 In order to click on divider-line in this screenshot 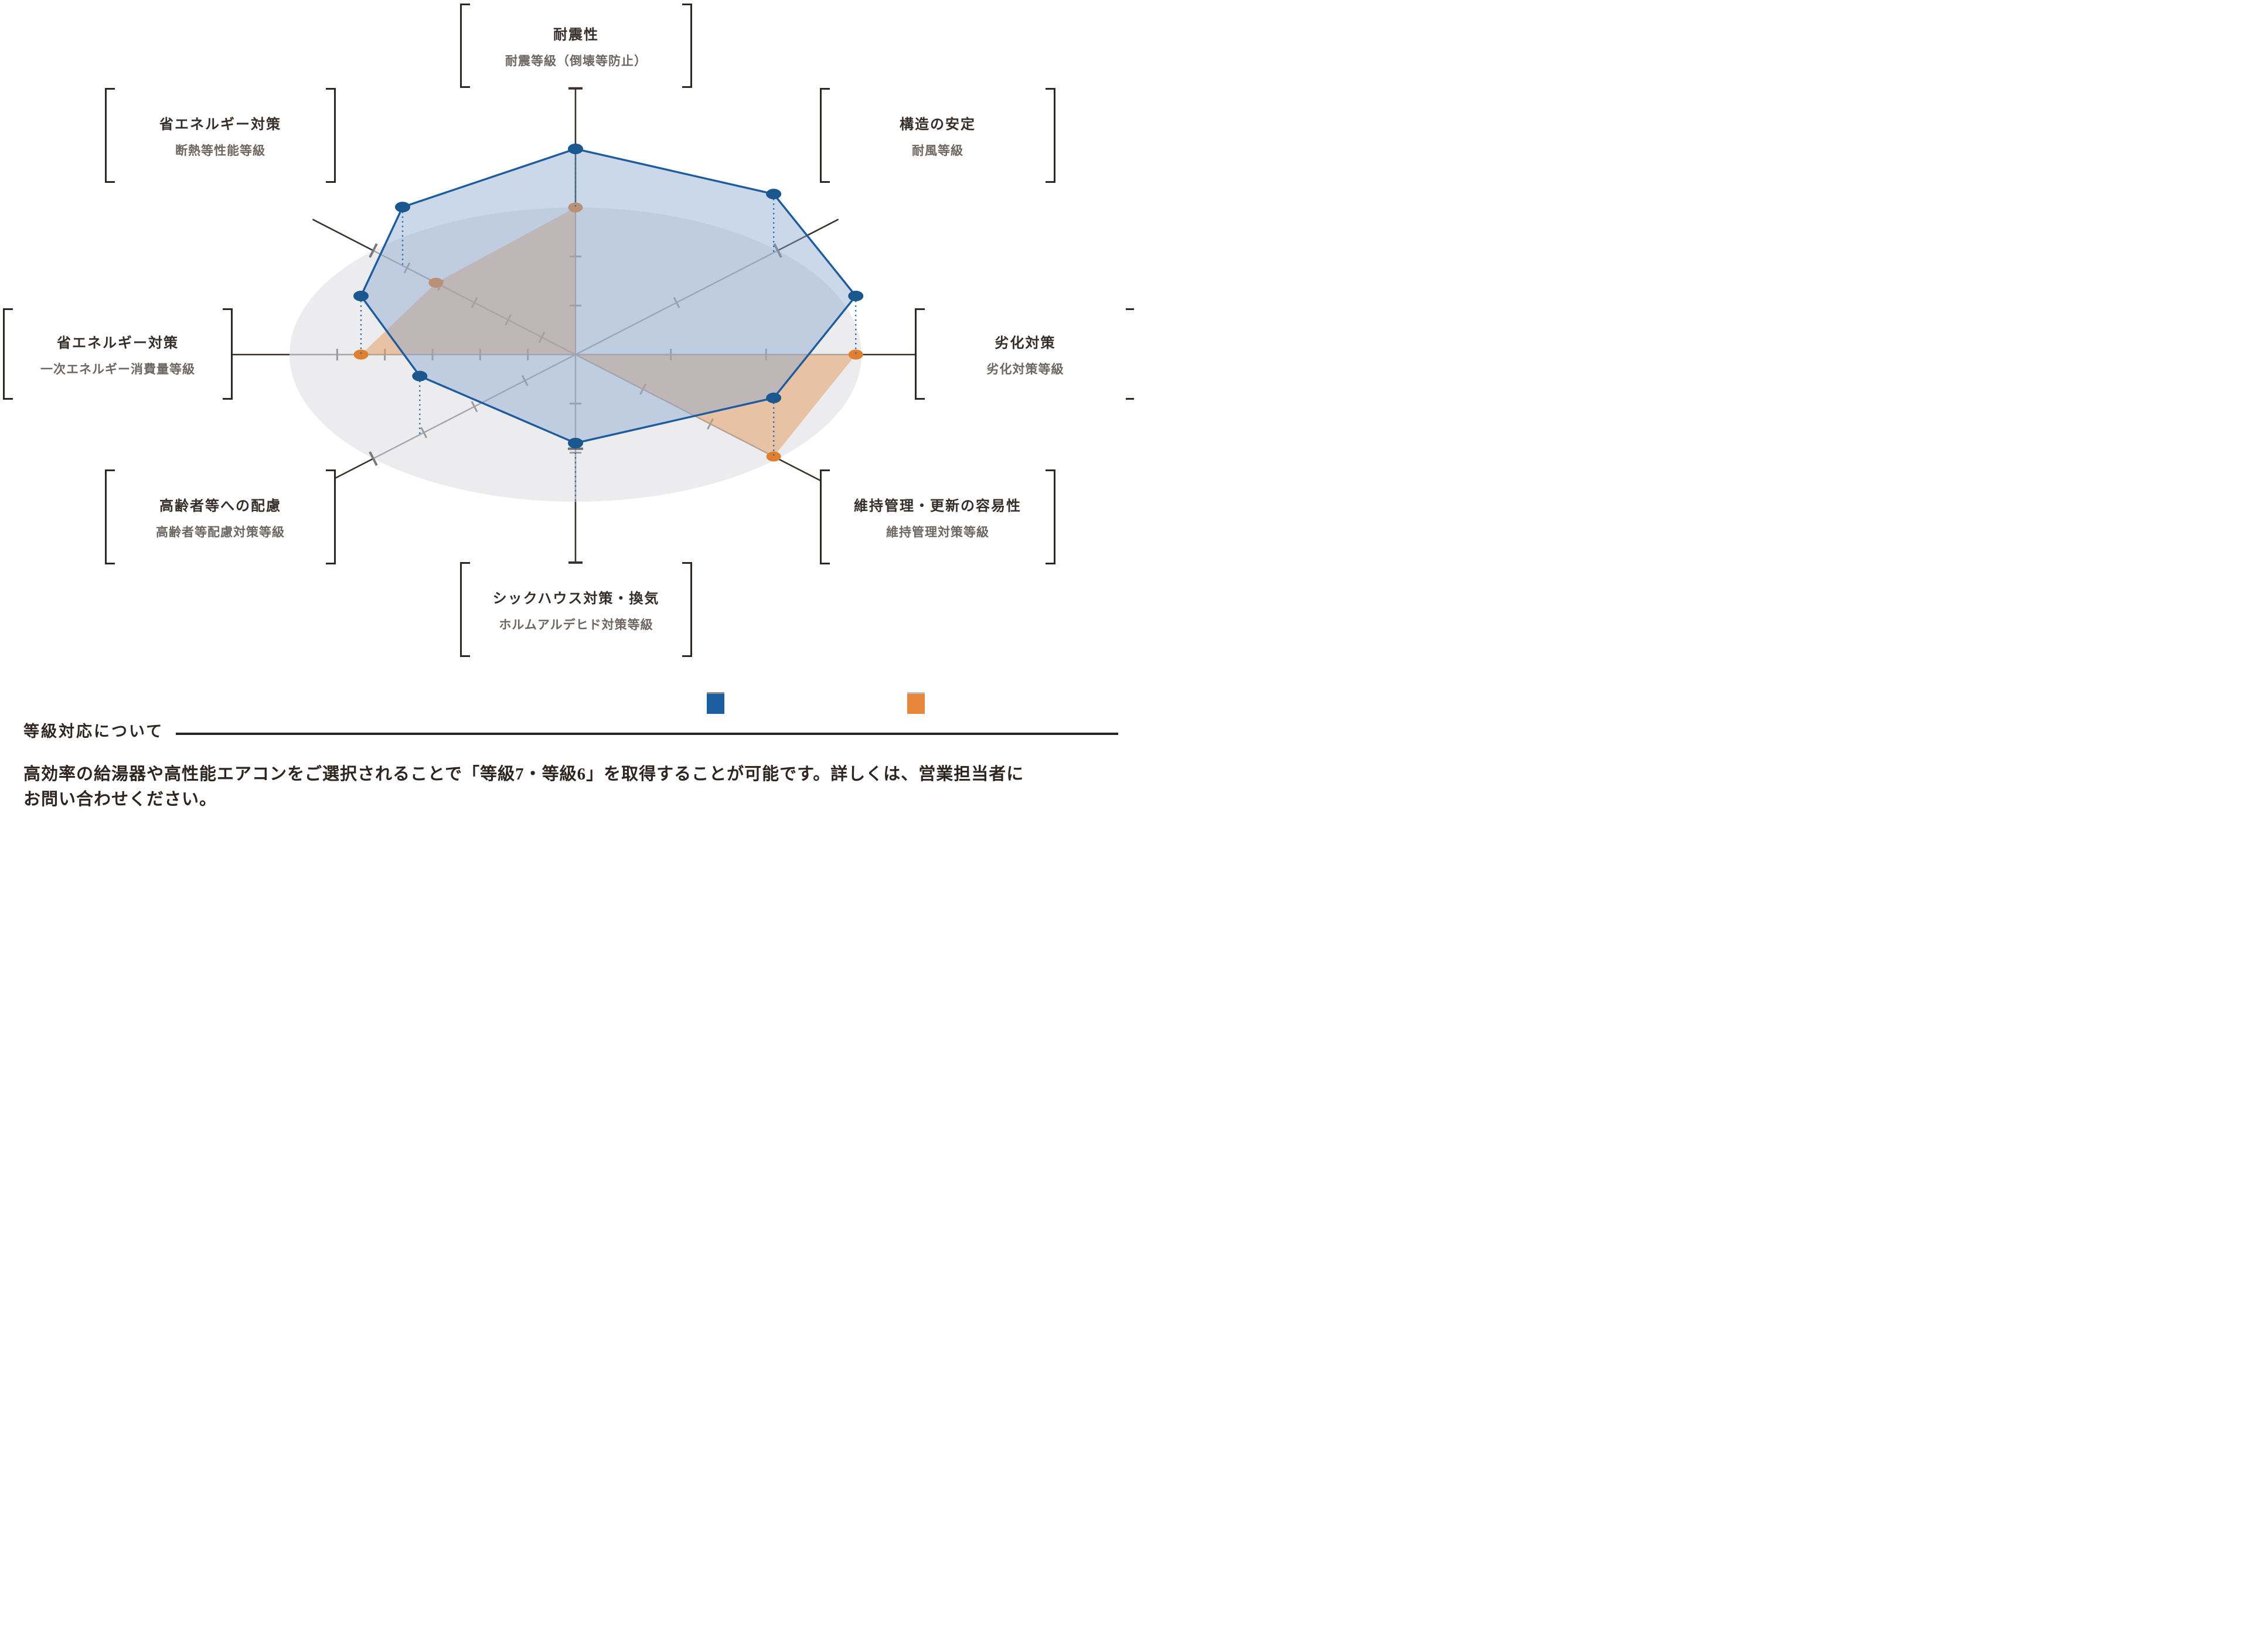, I will do `click(647, 734)`.